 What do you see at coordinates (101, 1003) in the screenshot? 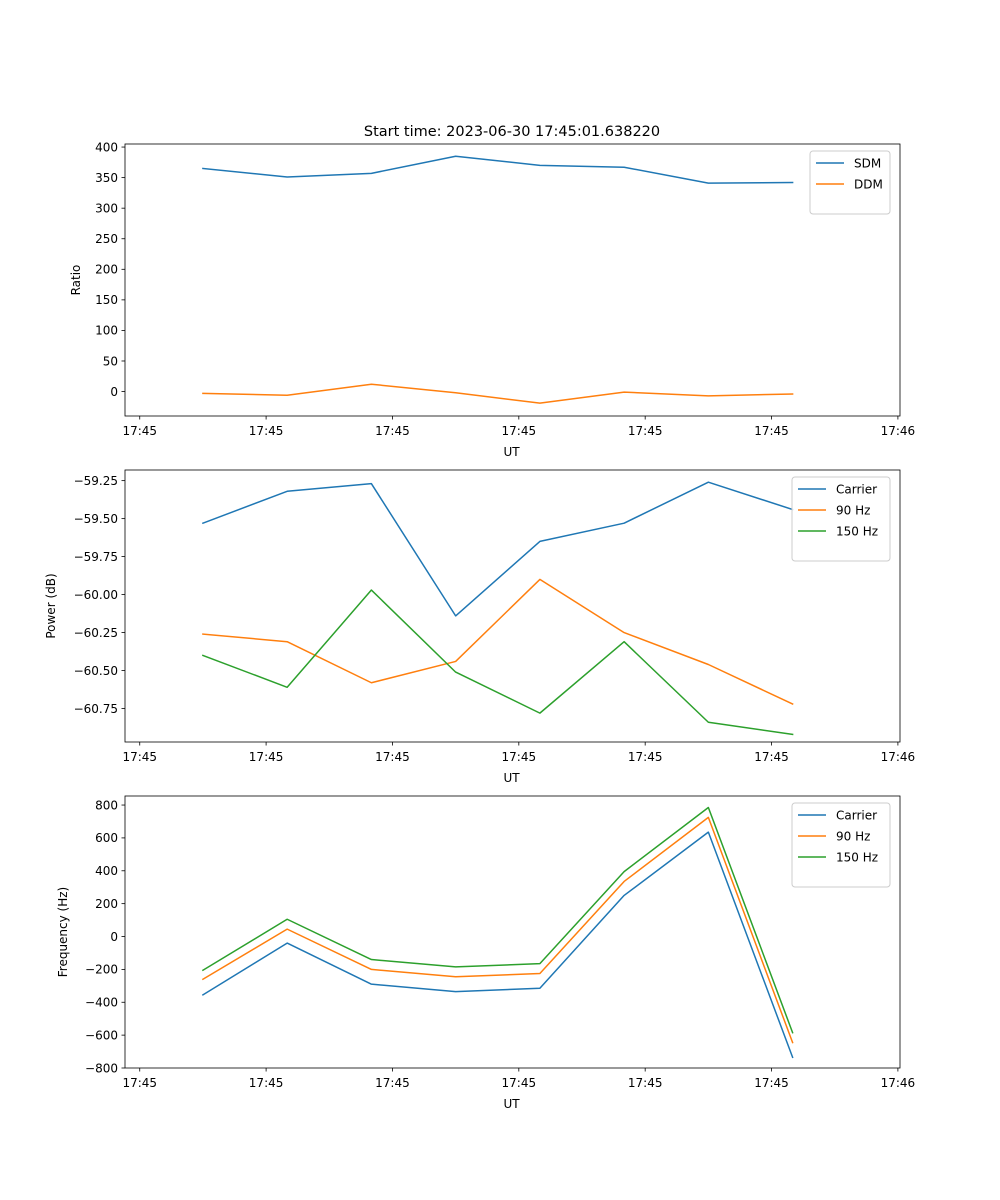
I see `y-tick-label: −400` at bounding box center [101, 1003].